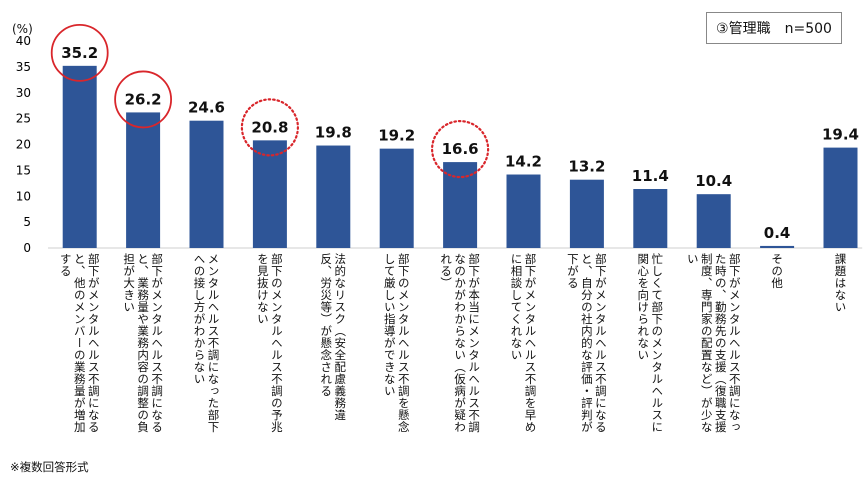 This screenshot has width=865, height=480. I want to click on data-label: 26.2, so click(143, 99).